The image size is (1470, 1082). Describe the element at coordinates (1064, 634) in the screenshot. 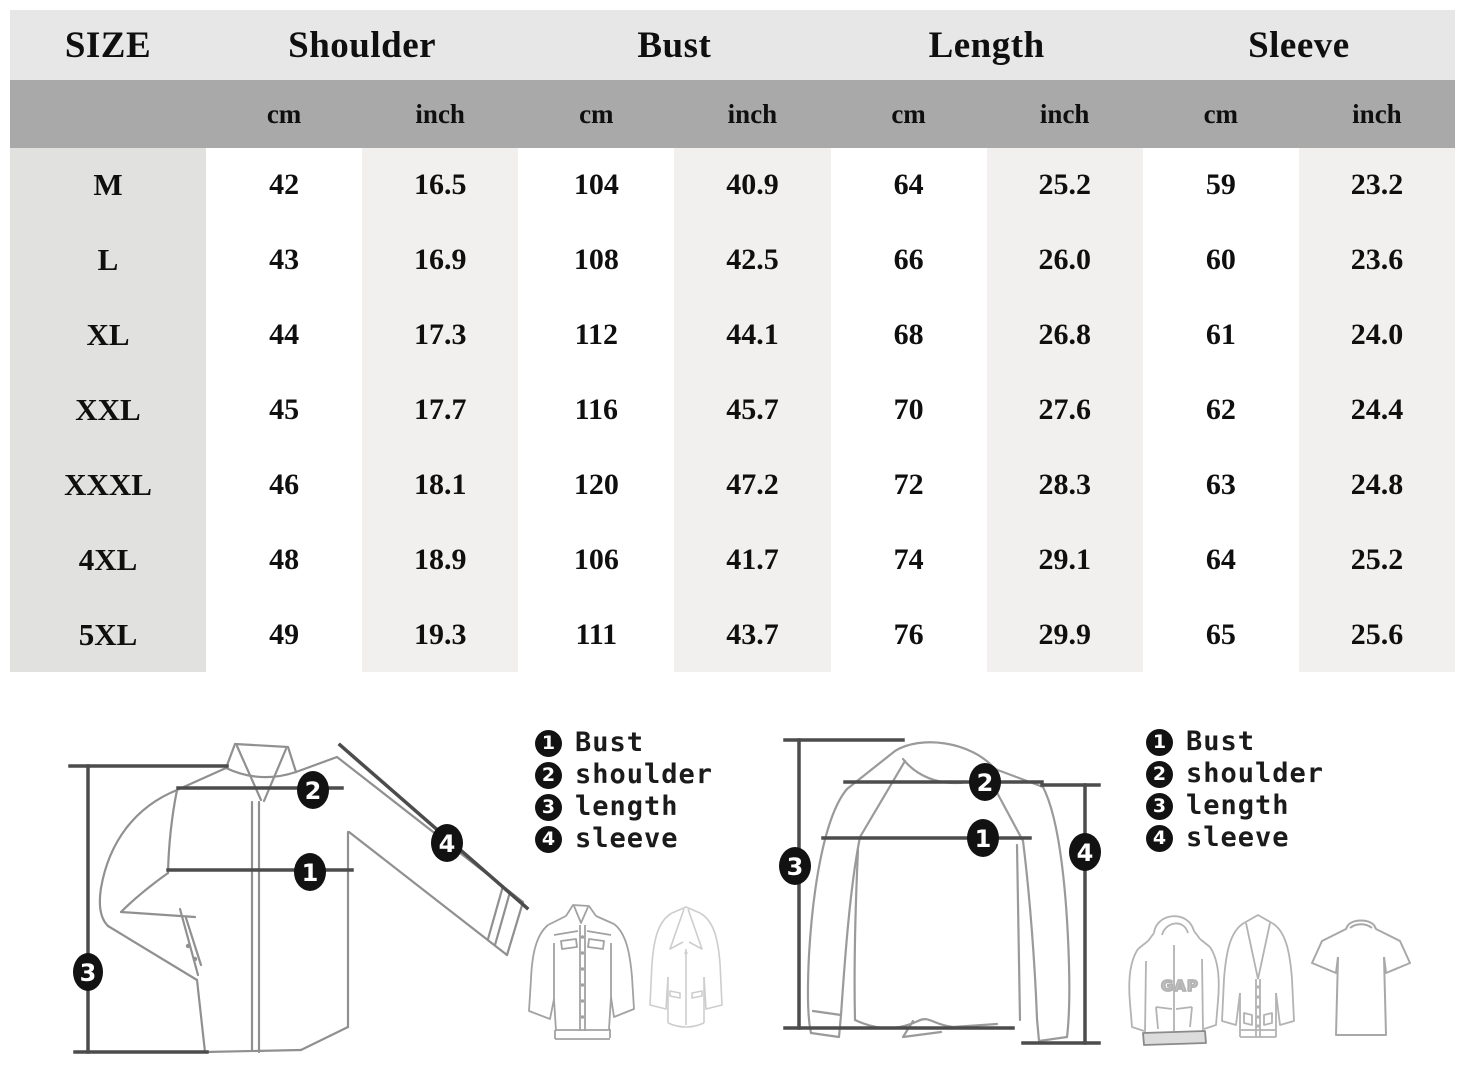

I see `value-cell: 29.9` at that location.